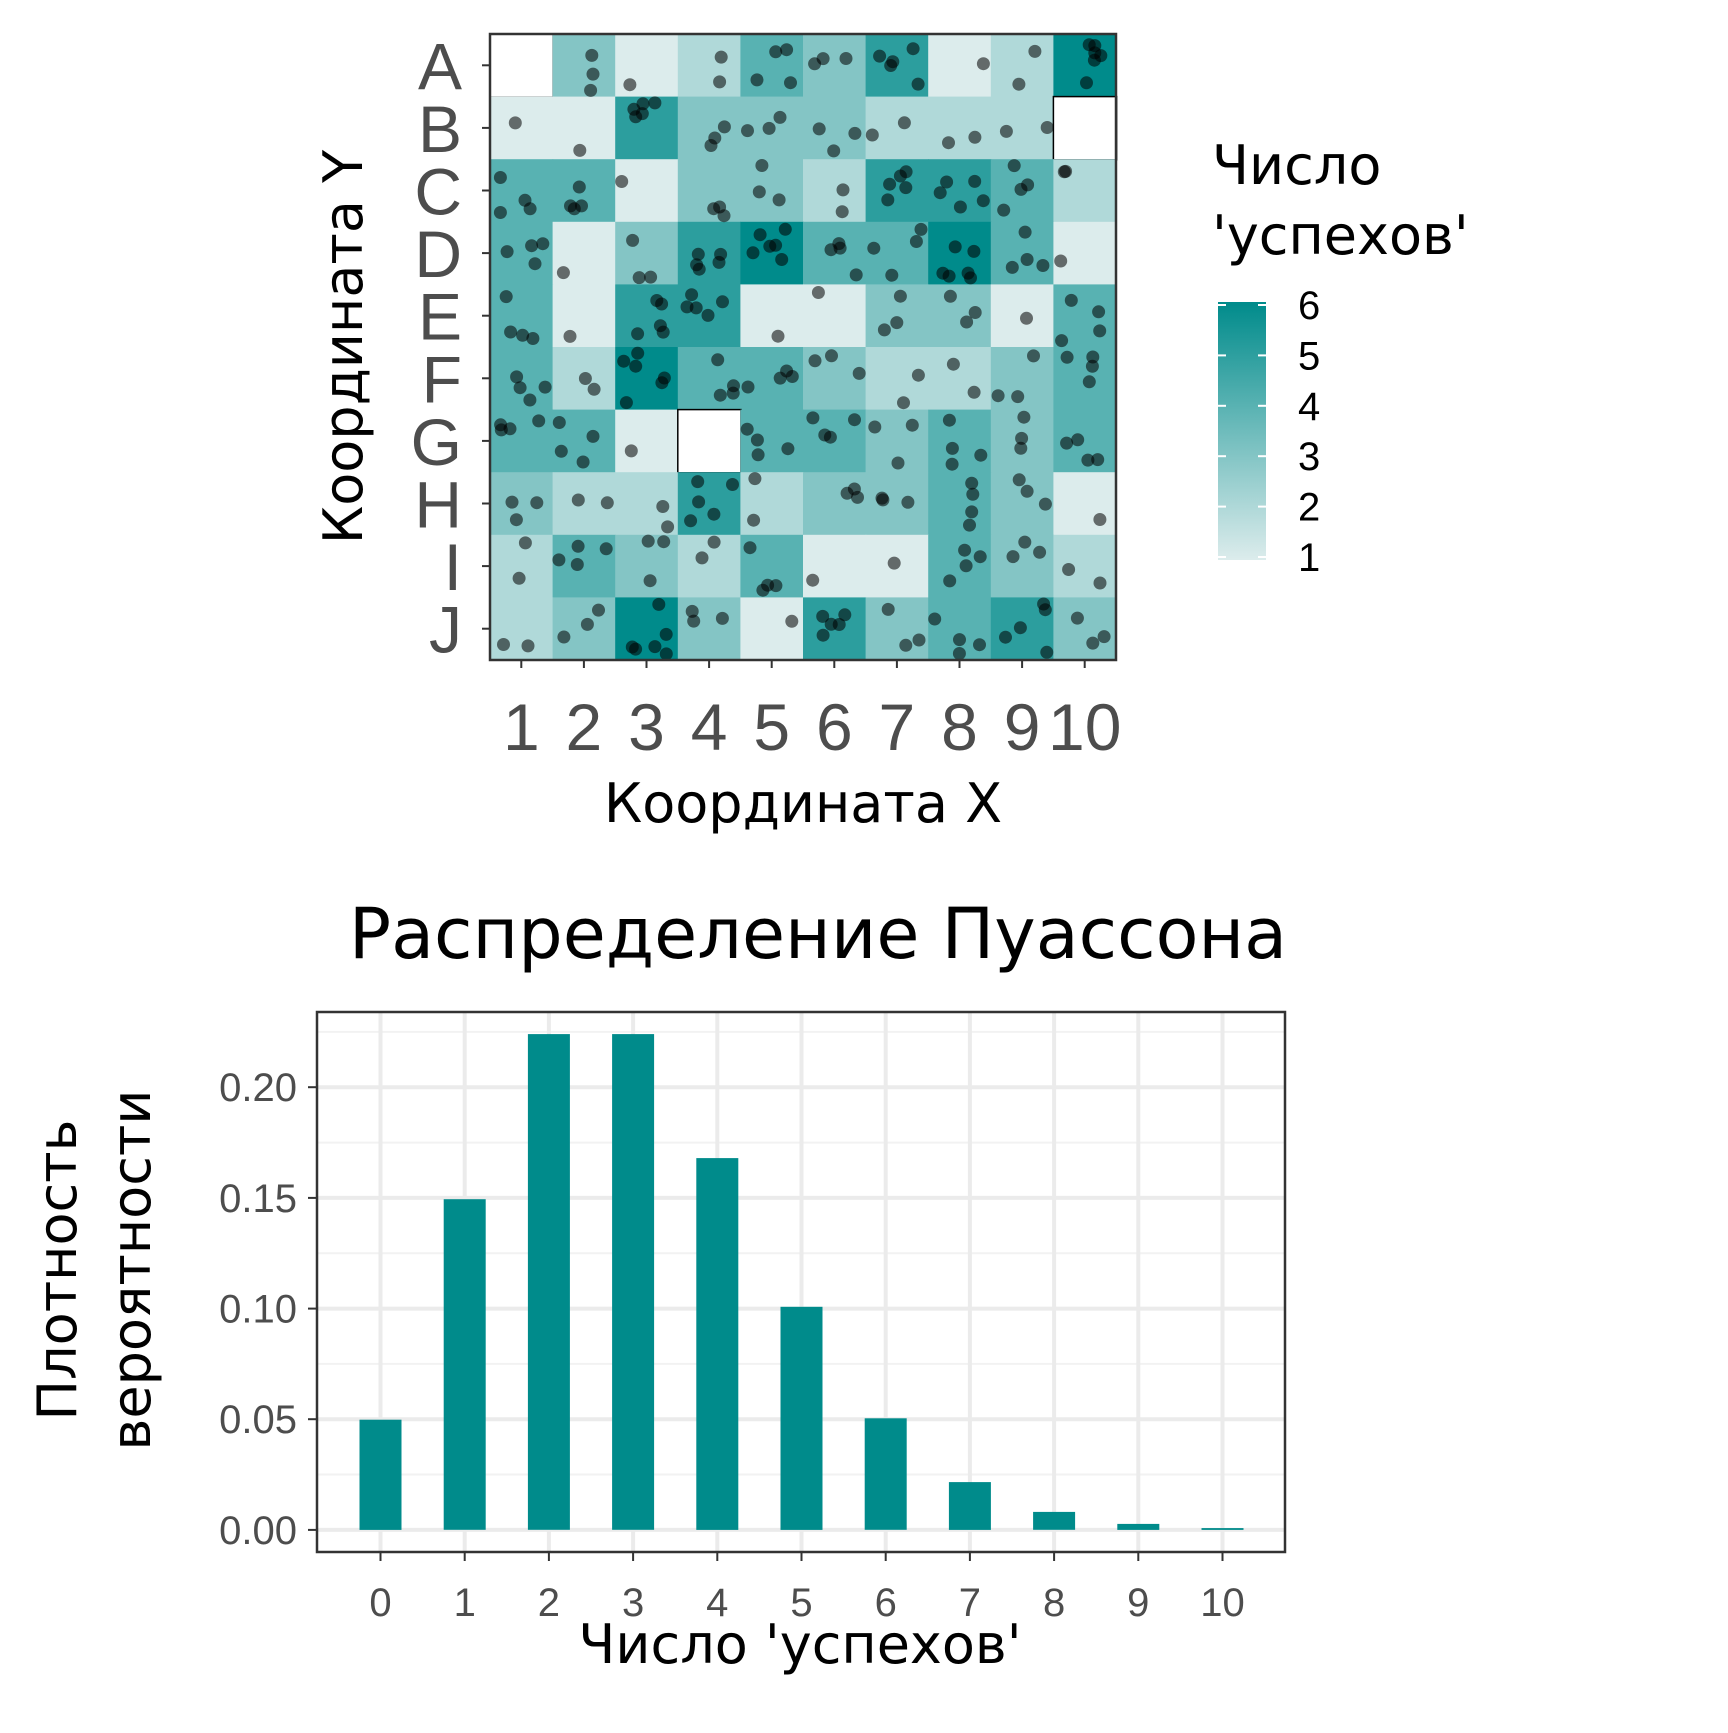 Image resolution: width=1728 pixels, height=1733 pixels. What do you see at coordinates (465, 1603) in the screenshot?
I see `bar-chart-x-tick-label: 1` at bounding box center [465, 1603].